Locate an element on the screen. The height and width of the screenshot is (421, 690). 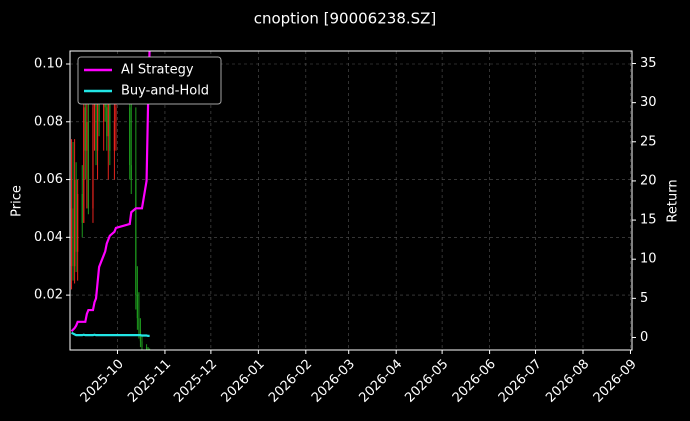
y-tick-label: 0.02 is located at coordinates (48, 295).